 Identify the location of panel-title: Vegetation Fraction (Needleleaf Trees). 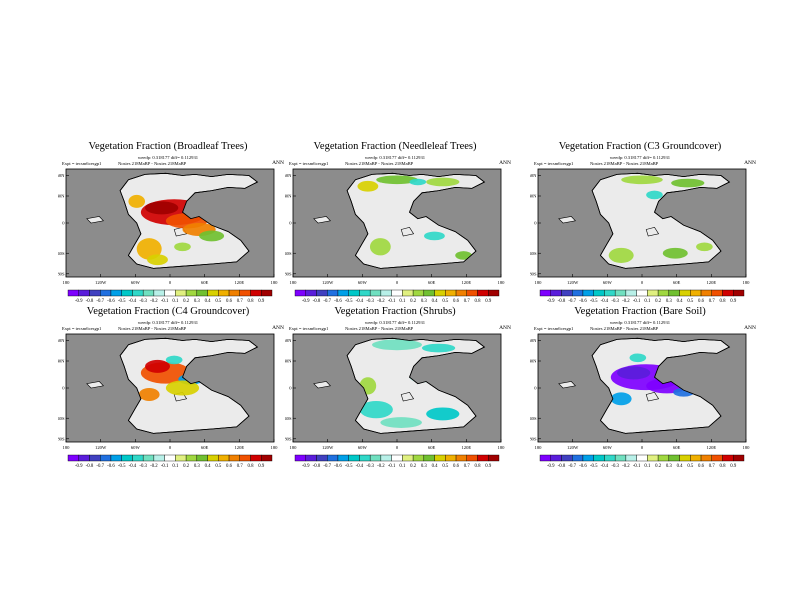
(395, 146).